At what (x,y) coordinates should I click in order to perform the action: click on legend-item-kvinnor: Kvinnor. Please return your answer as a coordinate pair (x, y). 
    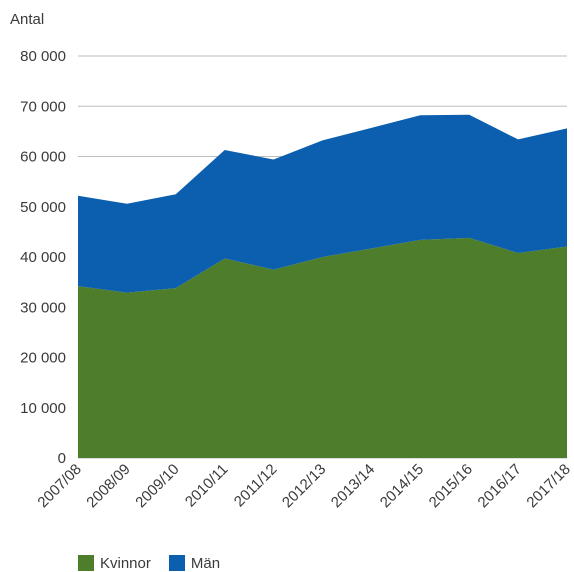
    Looking at the image, I should click on (114, 563).